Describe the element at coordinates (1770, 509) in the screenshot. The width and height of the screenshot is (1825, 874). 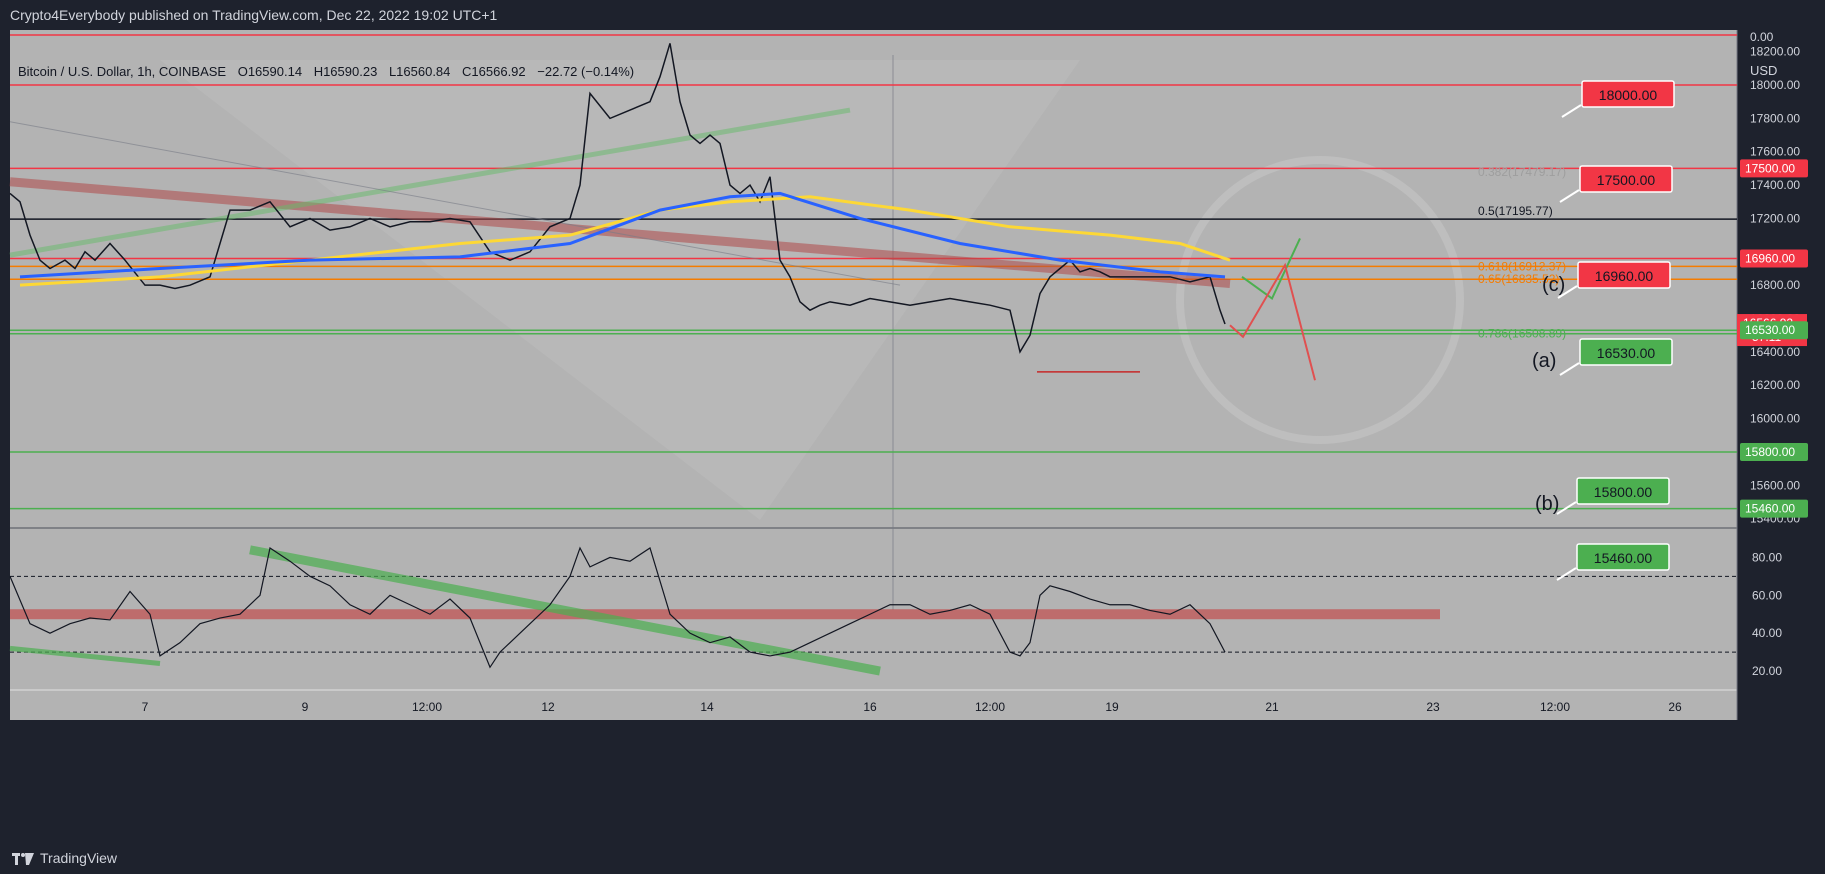
I see `axis-level-tag-text-4: 15460.00` at that location.